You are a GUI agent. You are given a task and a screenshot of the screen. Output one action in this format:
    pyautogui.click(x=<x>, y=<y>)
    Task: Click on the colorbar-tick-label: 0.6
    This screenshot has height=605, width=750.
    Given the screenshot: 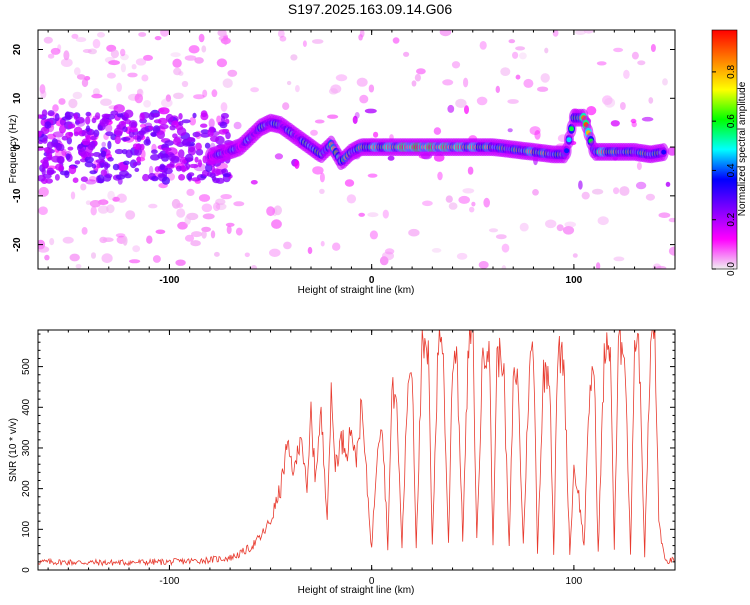 What is the action you would take?
    pyautogui.click(x=731, y=121)
    